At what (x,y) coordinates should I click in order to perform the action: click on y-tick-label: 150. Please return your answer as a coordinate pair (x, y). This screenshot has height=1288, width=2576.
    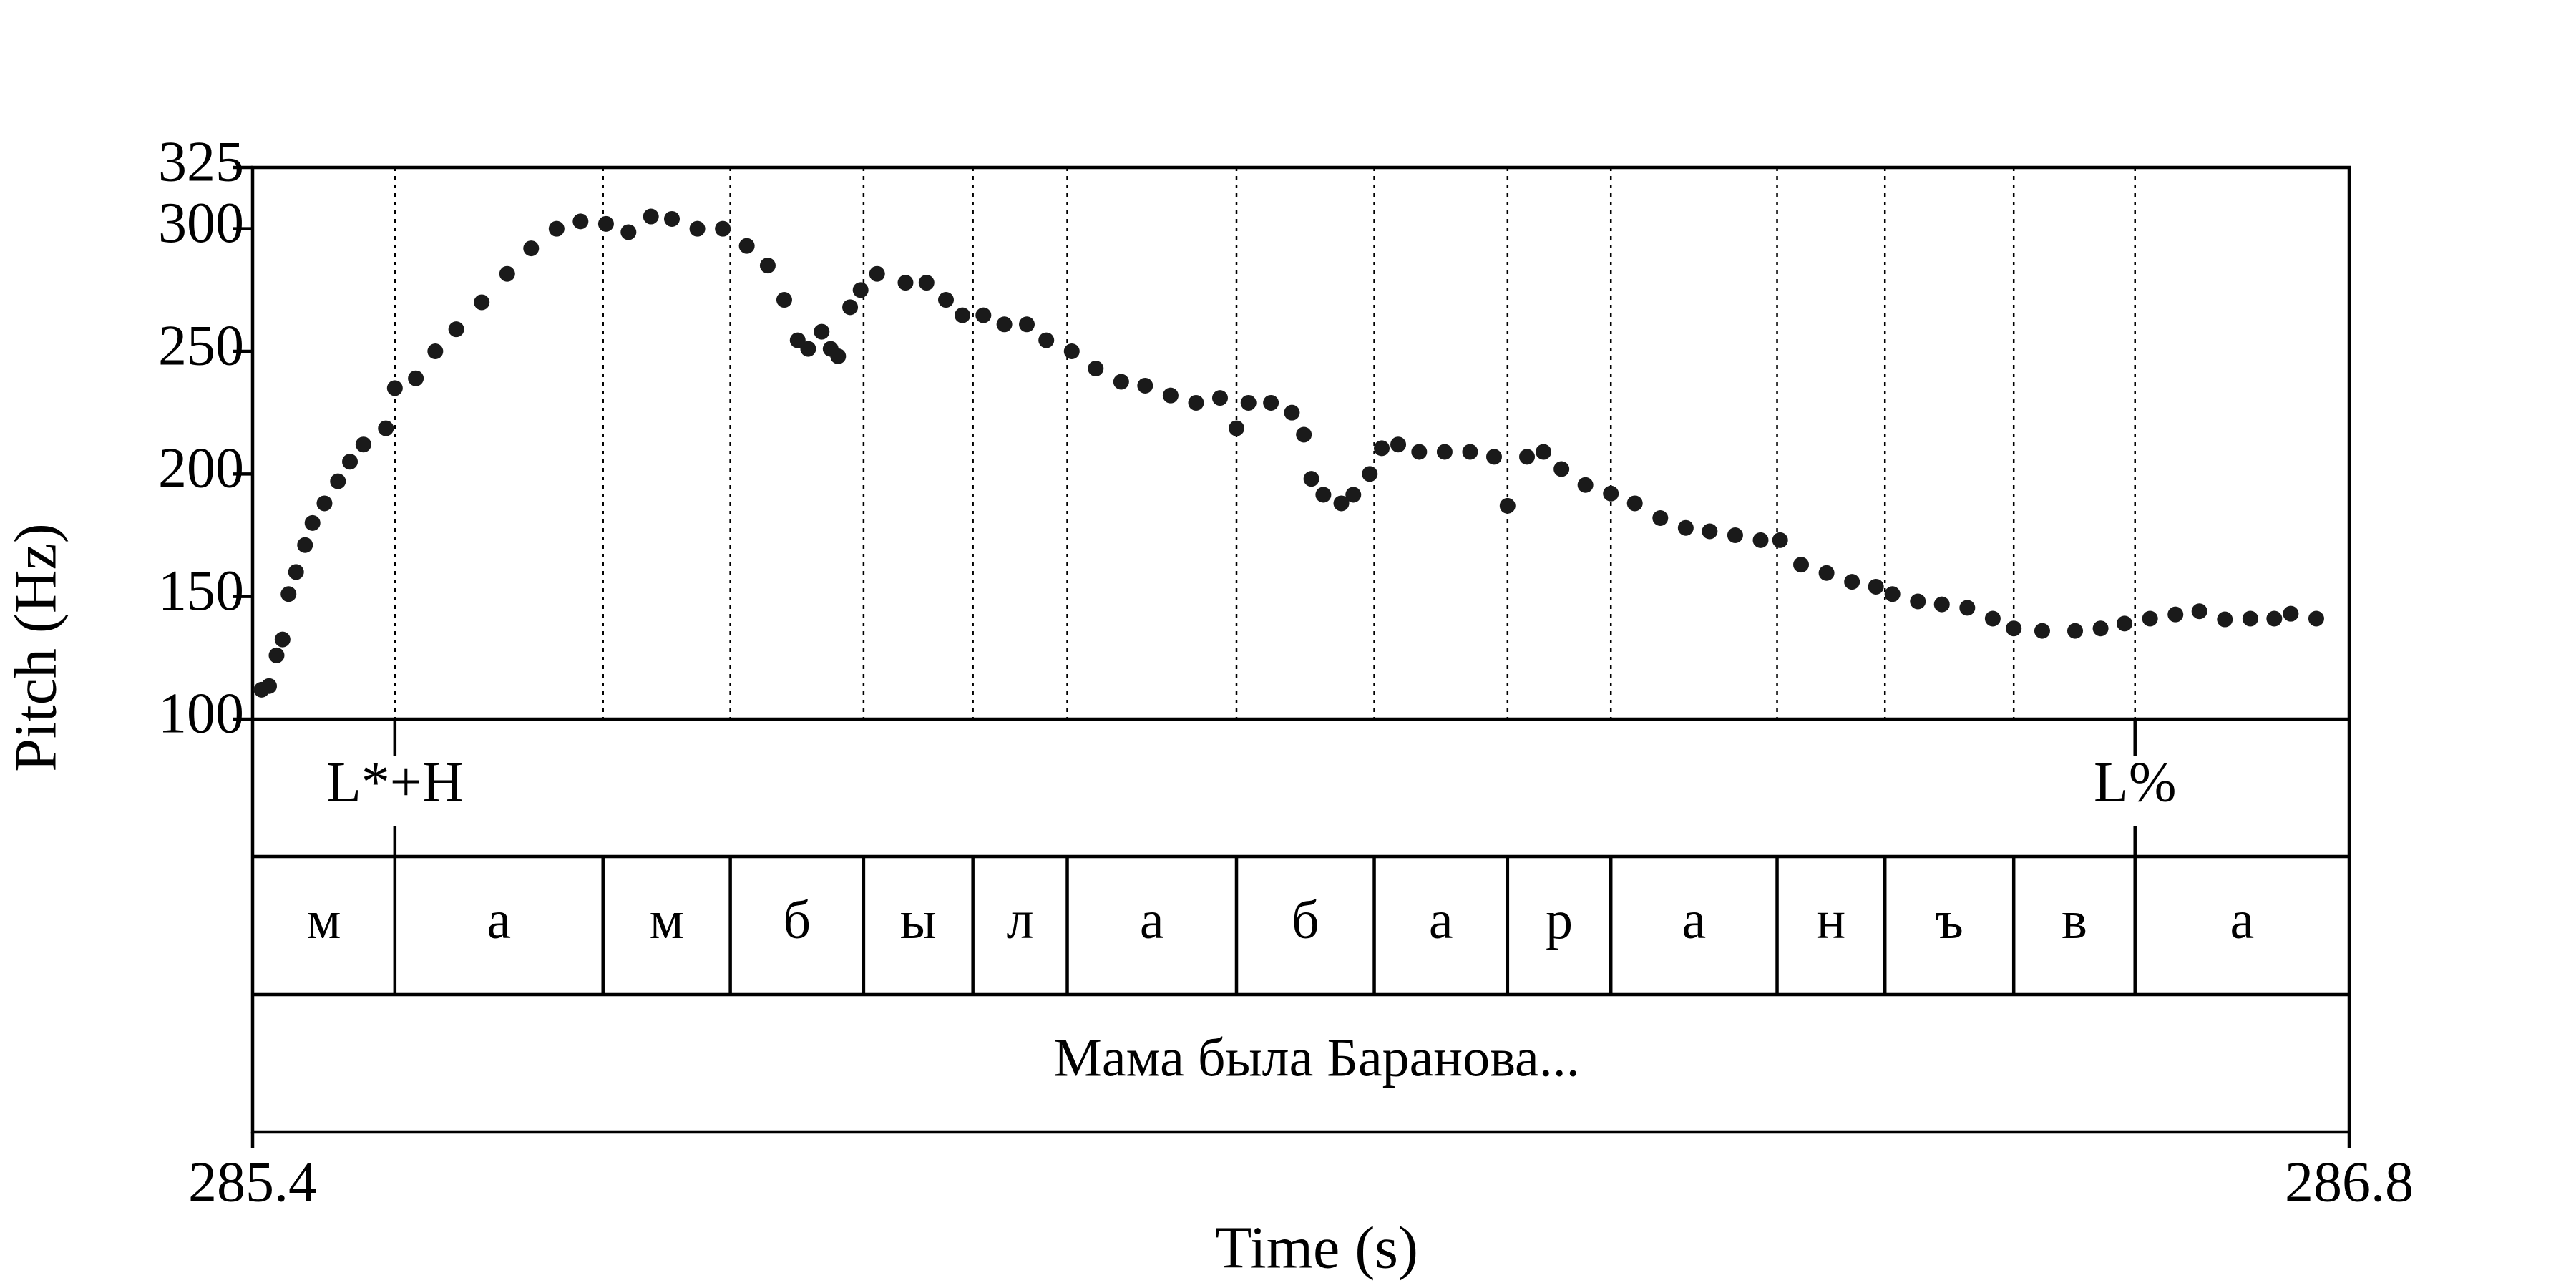
    Looking at the image, I should click on (201, 591).